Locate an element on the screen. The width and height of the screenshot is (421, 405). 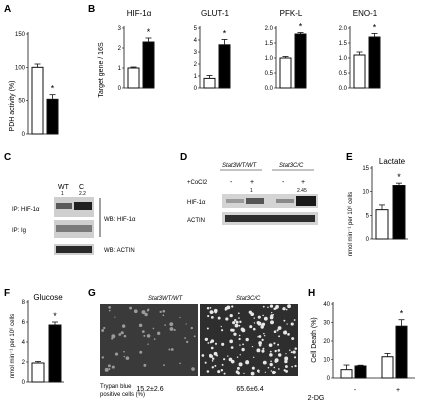
blot-d-minus-1: - is located at coordinates (231, 182).